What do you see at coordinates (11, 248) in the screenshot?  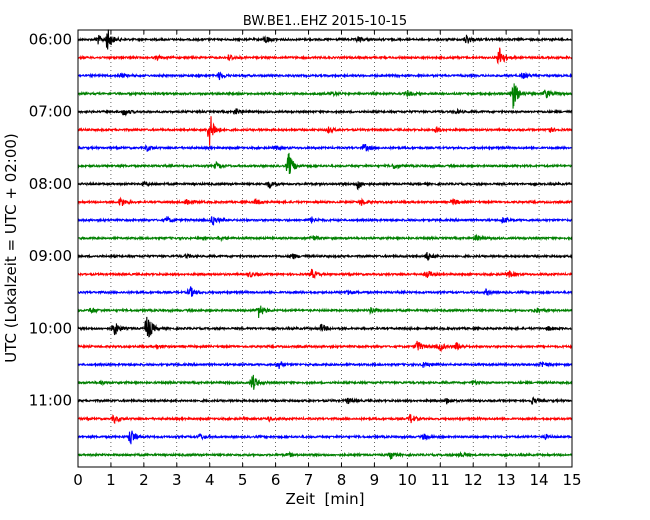 I see `y-axis-label: UTC (Lokalzeit = UTC + 02:00)` at bounding box center [11, 248].